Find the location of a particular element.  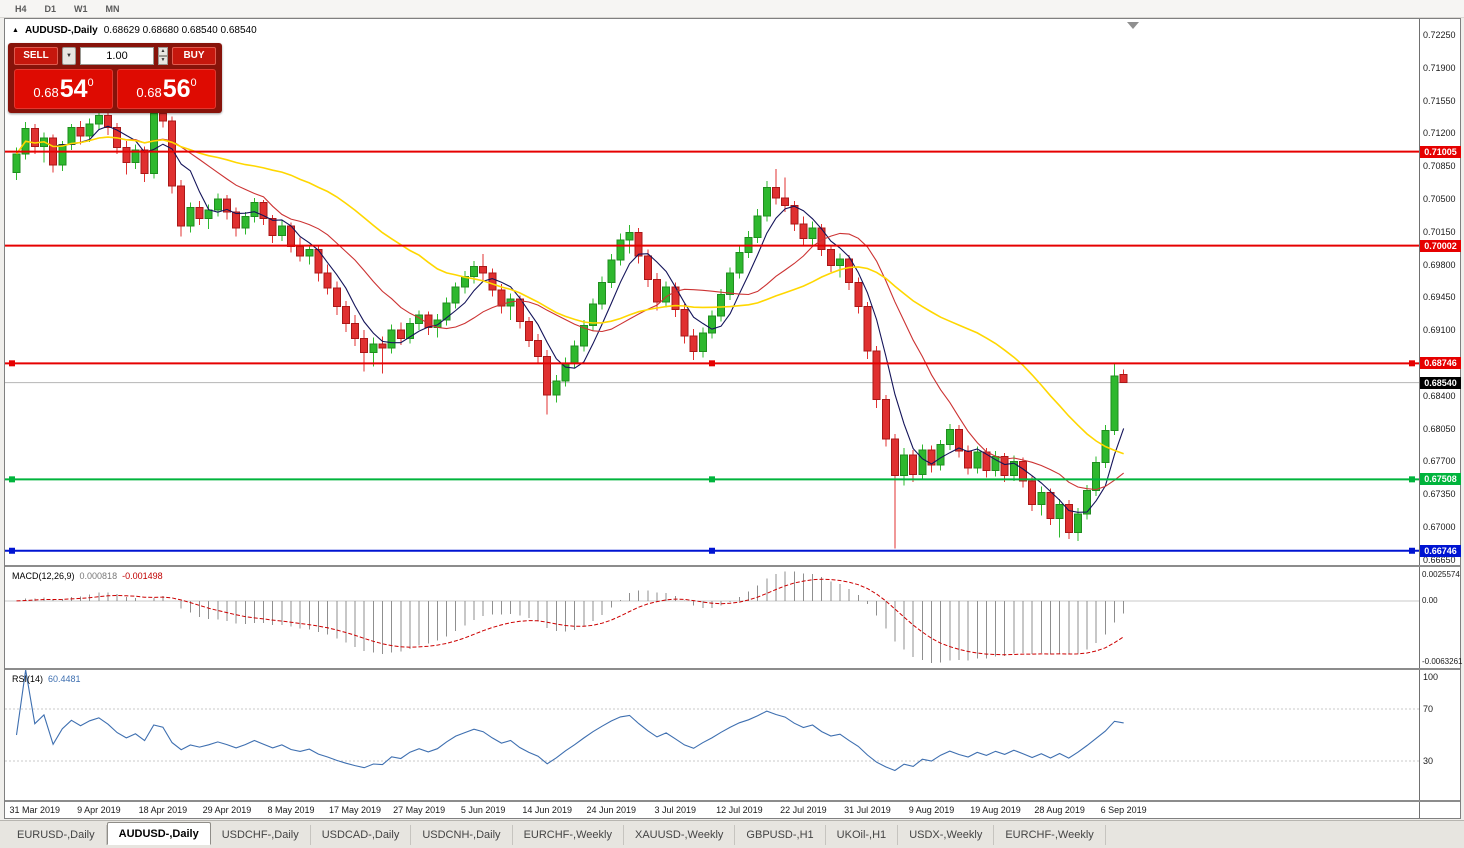

buy-button: BUY is located at coordinates (194, 56).